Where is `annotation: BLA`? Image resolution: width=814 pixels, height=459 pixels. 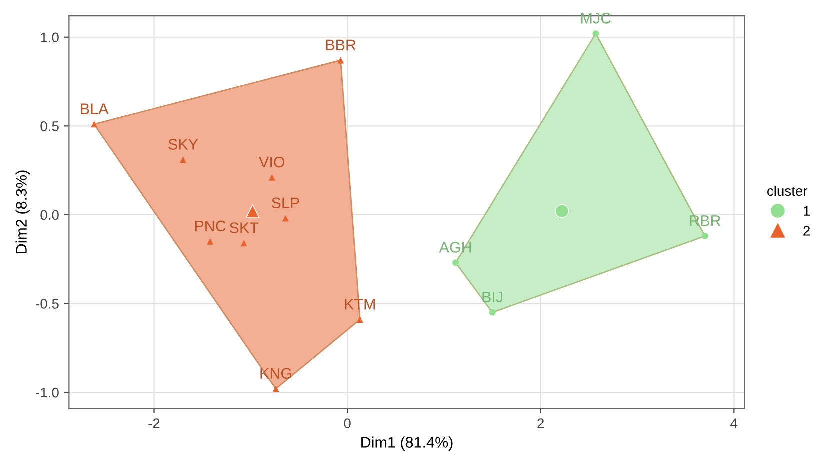
annotation: BLA is located at coordinates (95, 109).